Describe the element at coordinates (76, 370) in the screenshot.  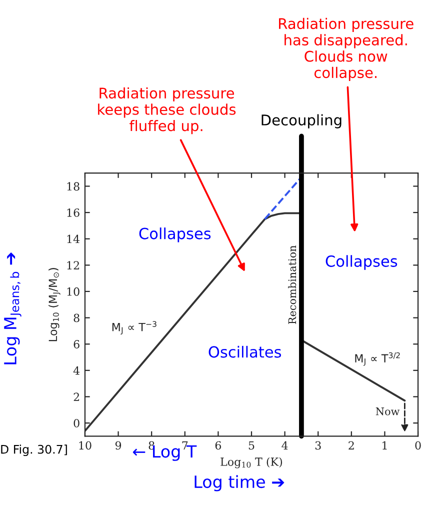
I see `y-tick-label: 4` at that location.